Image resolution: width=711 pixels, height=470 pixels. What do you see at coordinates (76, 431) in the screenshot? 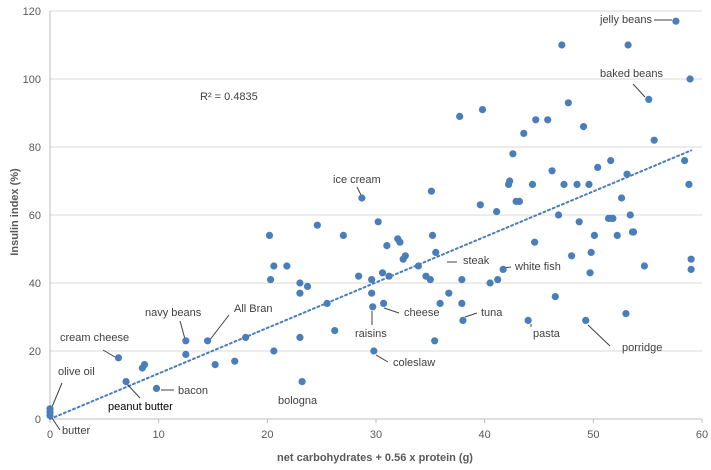
I see `annotation-label: butter` at bounding box center [76, 431].